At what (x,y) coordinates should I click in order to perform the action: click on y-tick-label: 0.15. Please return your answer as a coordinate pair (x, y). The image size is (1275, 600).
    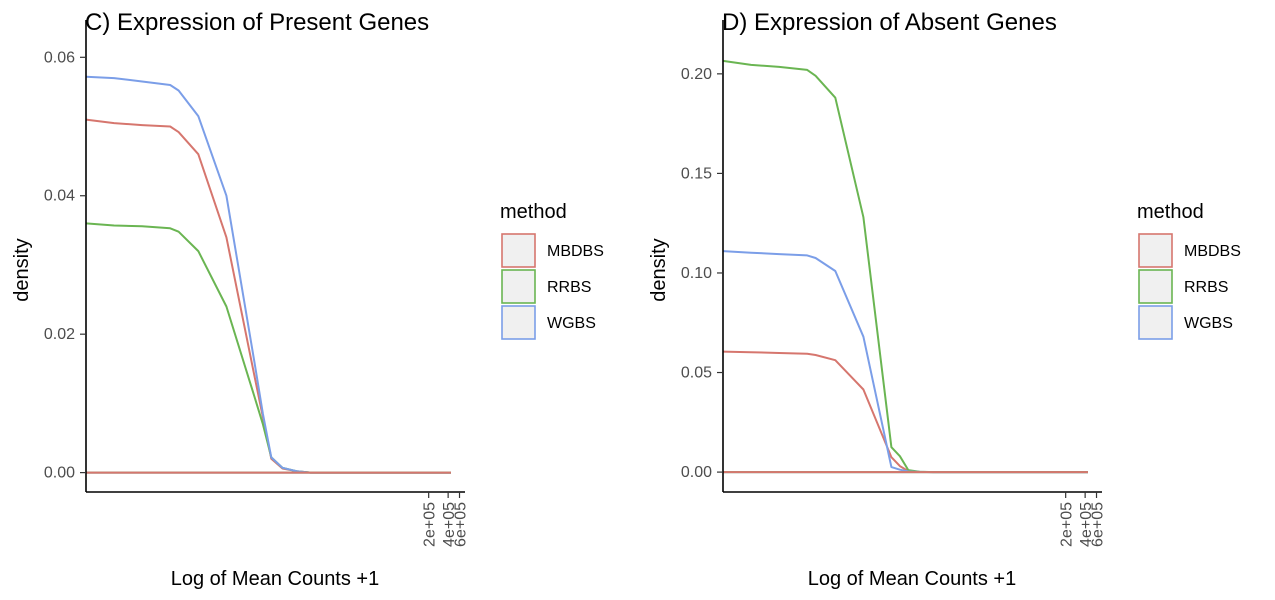
    Looking at the image, I should click on (696, 173).